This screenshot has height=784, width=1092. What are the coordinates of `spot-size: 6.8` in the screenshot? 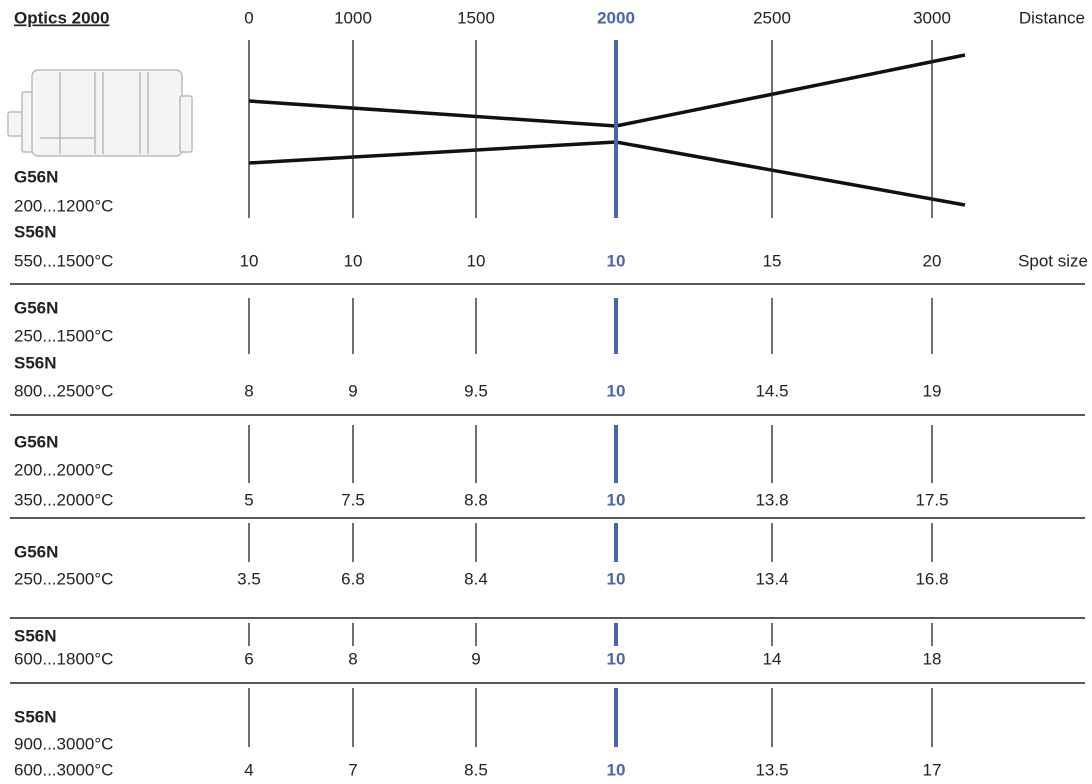 It's located at (353, 578).